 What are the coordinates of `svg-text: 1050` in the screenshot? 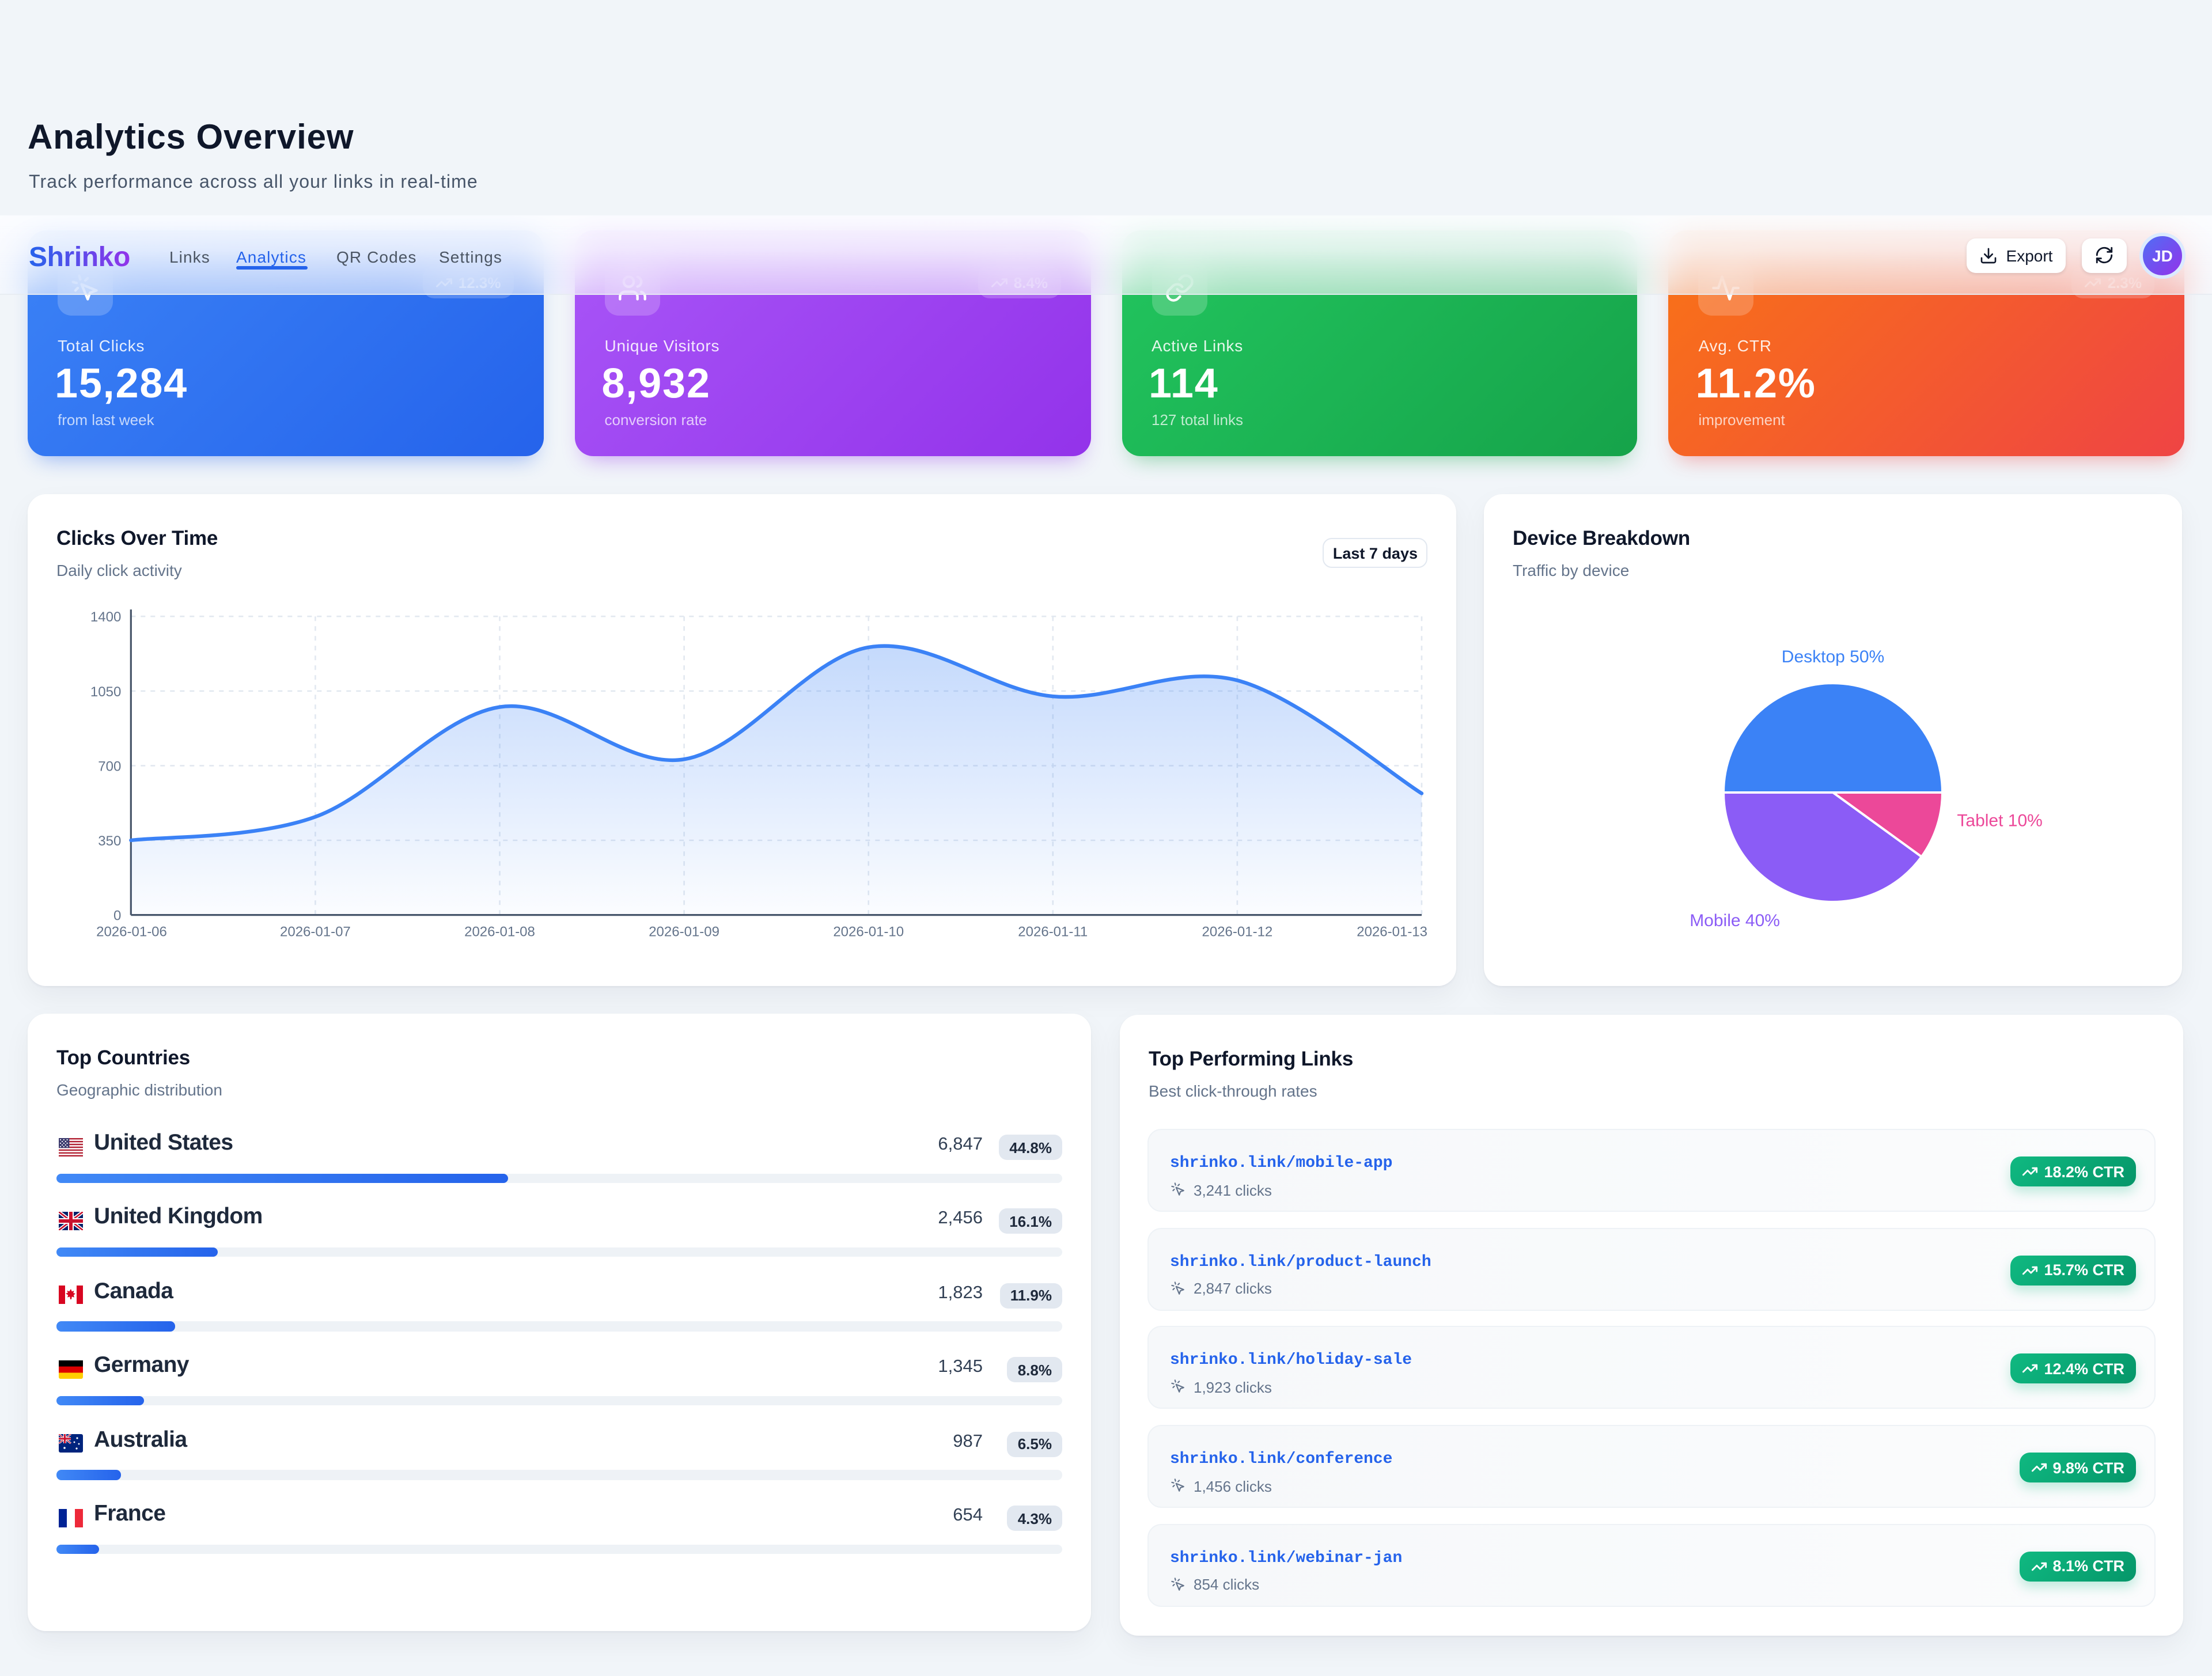 It's located at (105, 692).